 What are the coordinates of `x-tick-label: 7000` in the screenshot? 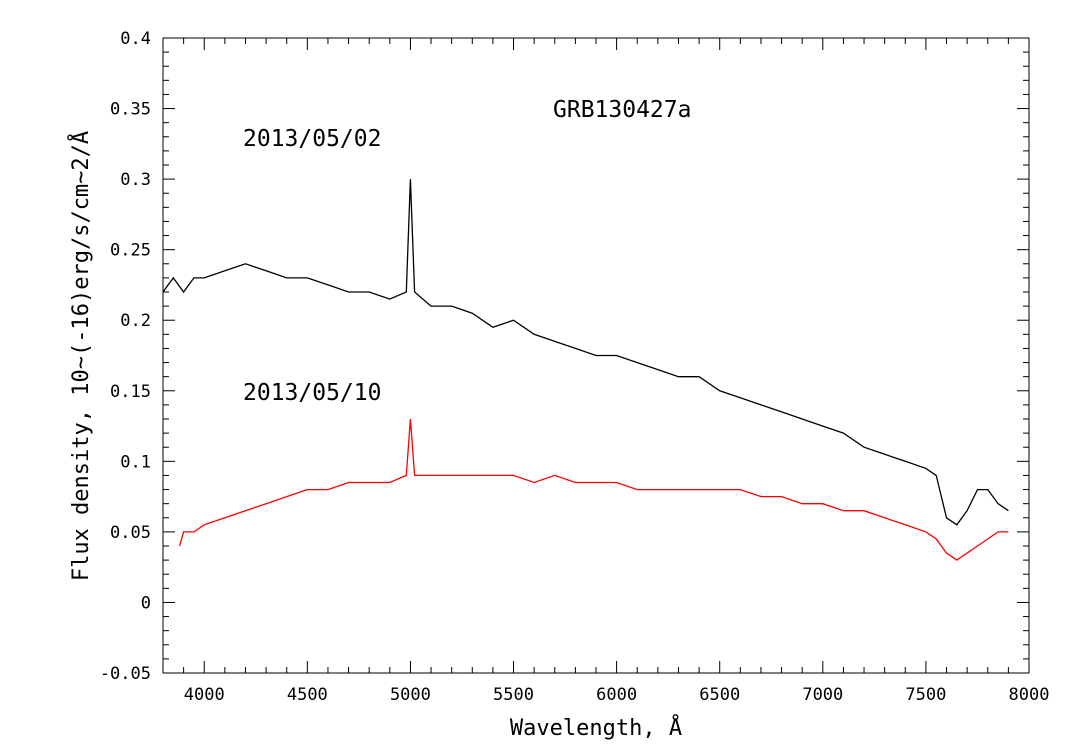 It's located at (822, 695).